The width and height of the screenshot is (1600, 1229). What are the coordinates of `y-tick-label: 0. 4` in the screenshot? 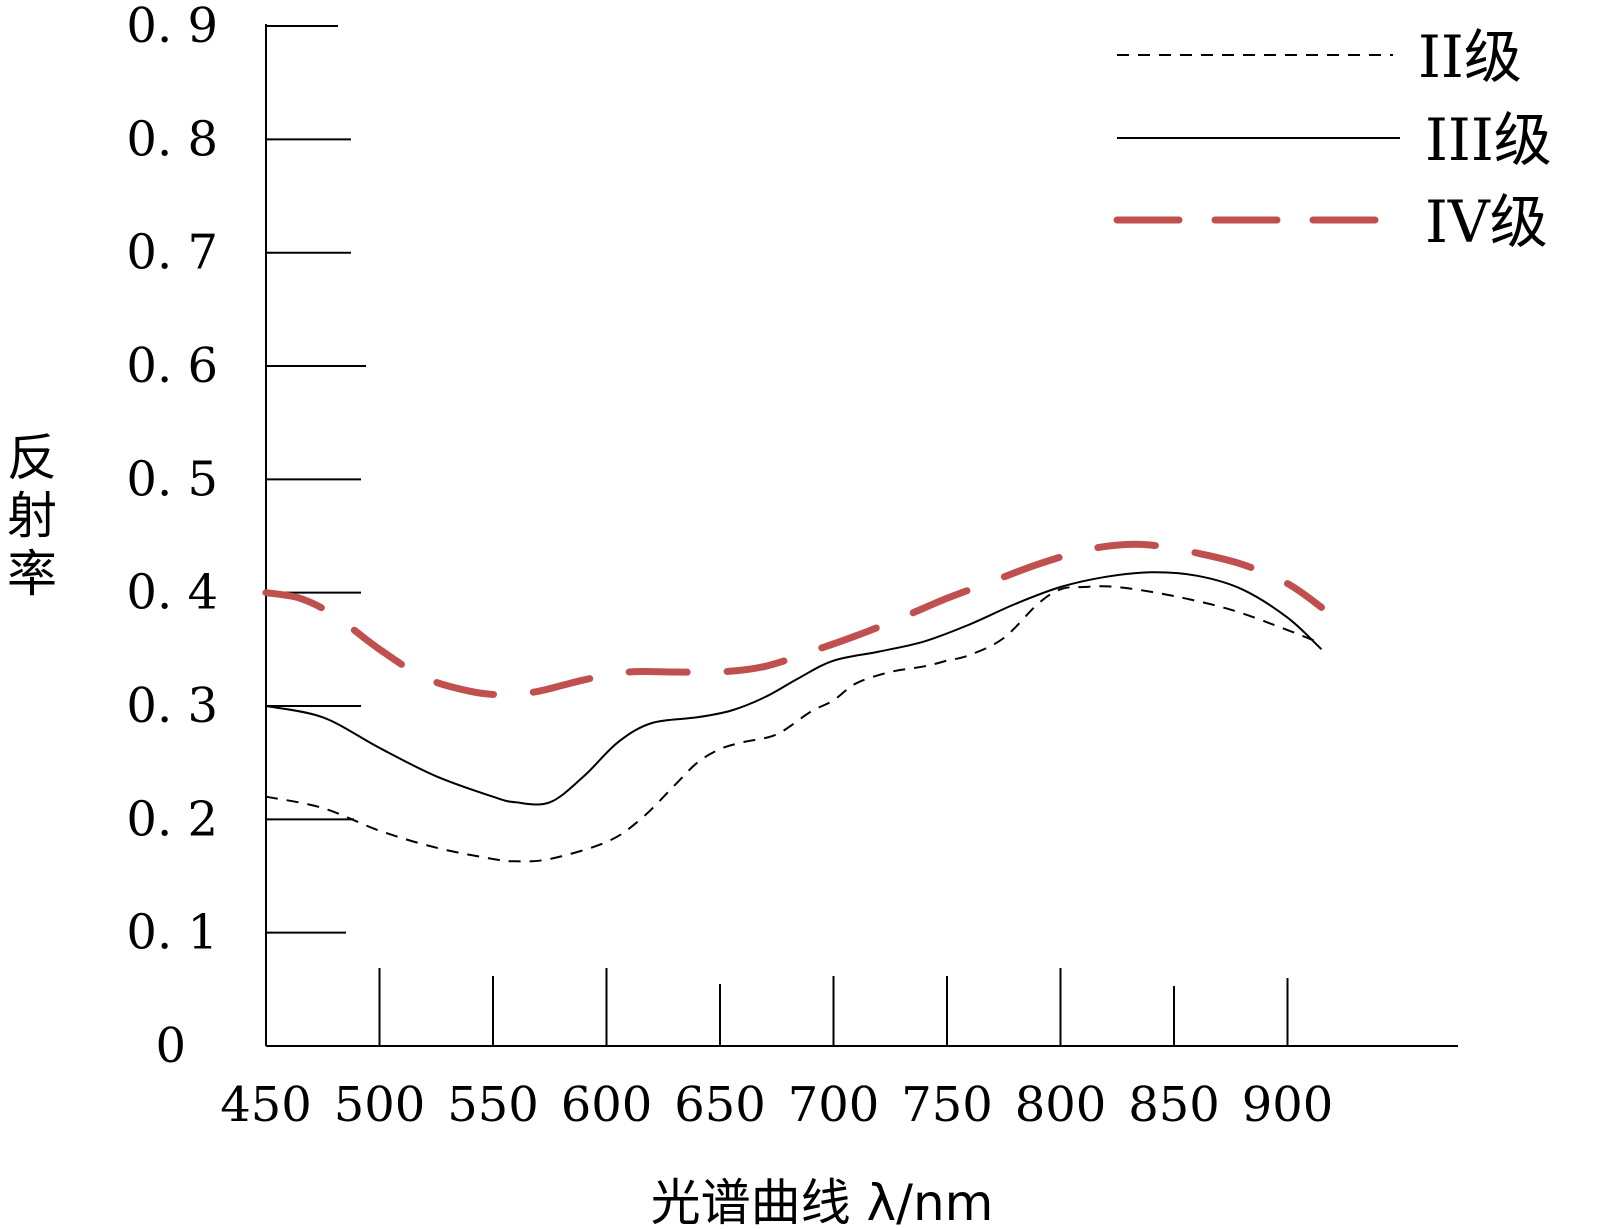 It's located at (172, 593).